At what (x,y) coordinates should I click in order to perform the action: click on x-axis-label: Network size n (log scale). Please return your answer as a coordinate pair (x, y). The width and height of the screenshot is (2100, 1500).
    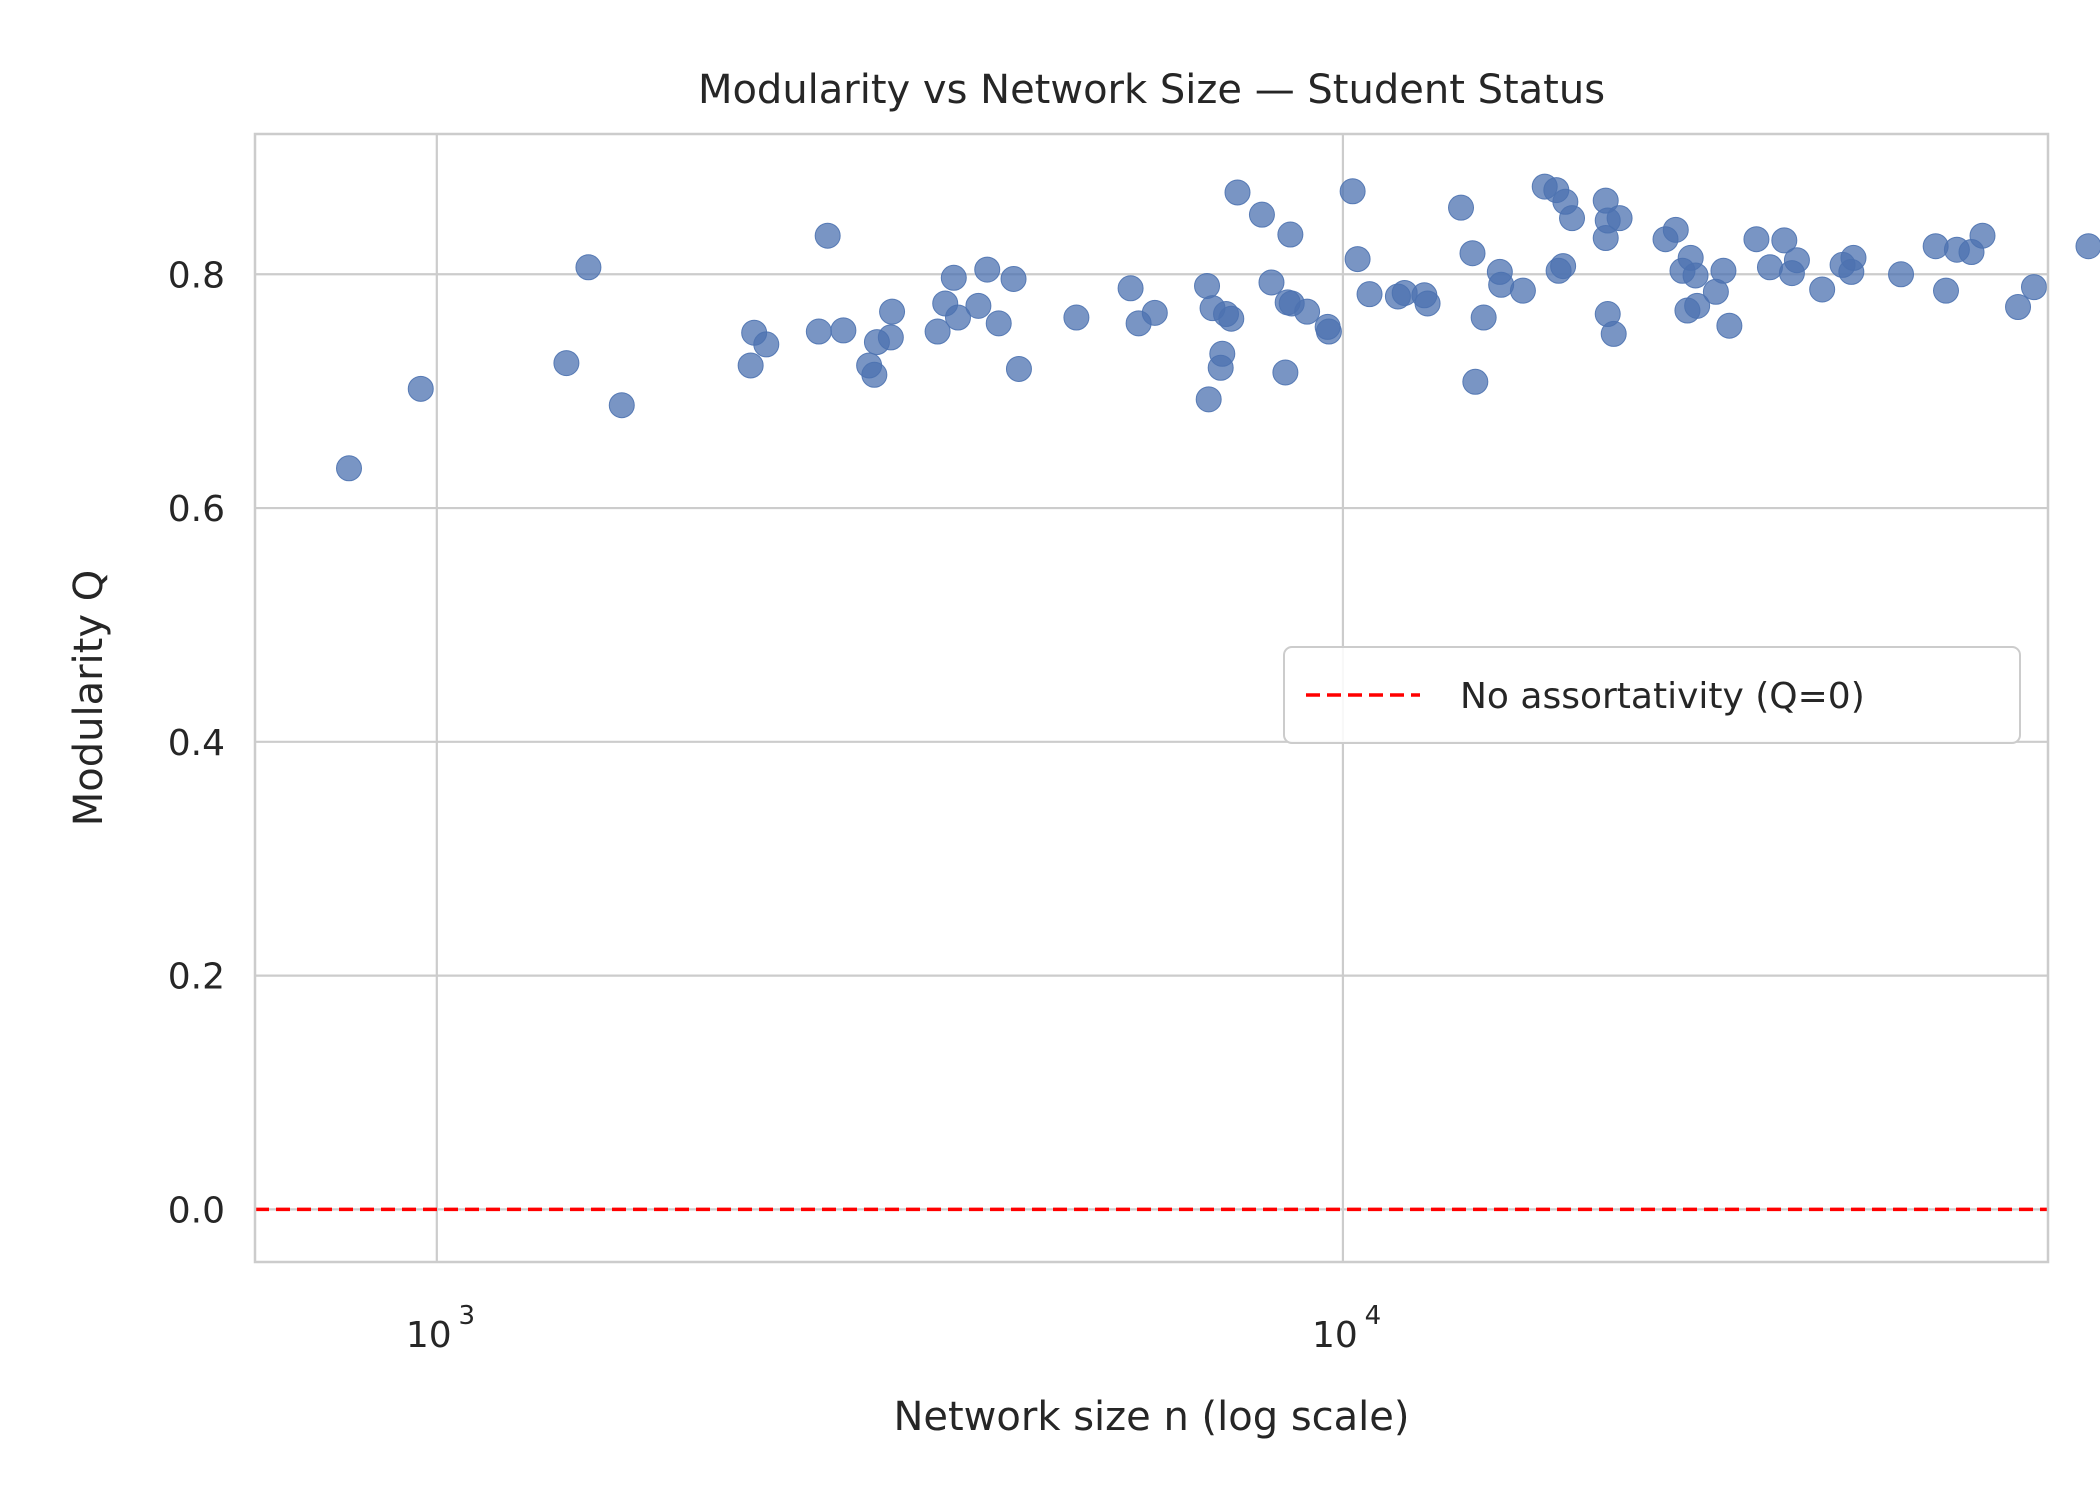
    Looking at the image, I should click on (1151, 1417).